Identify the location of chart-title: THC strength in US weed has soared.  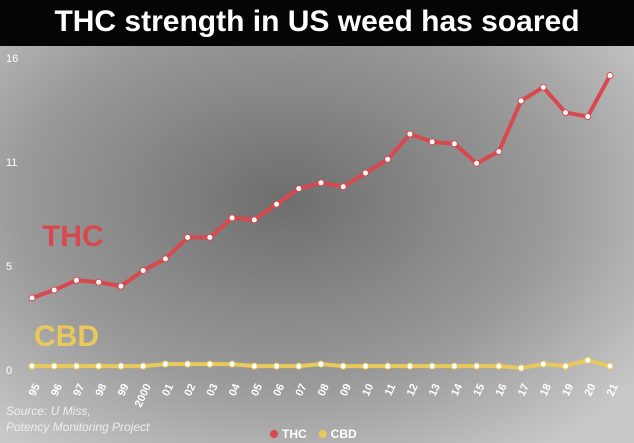
(316, 21).